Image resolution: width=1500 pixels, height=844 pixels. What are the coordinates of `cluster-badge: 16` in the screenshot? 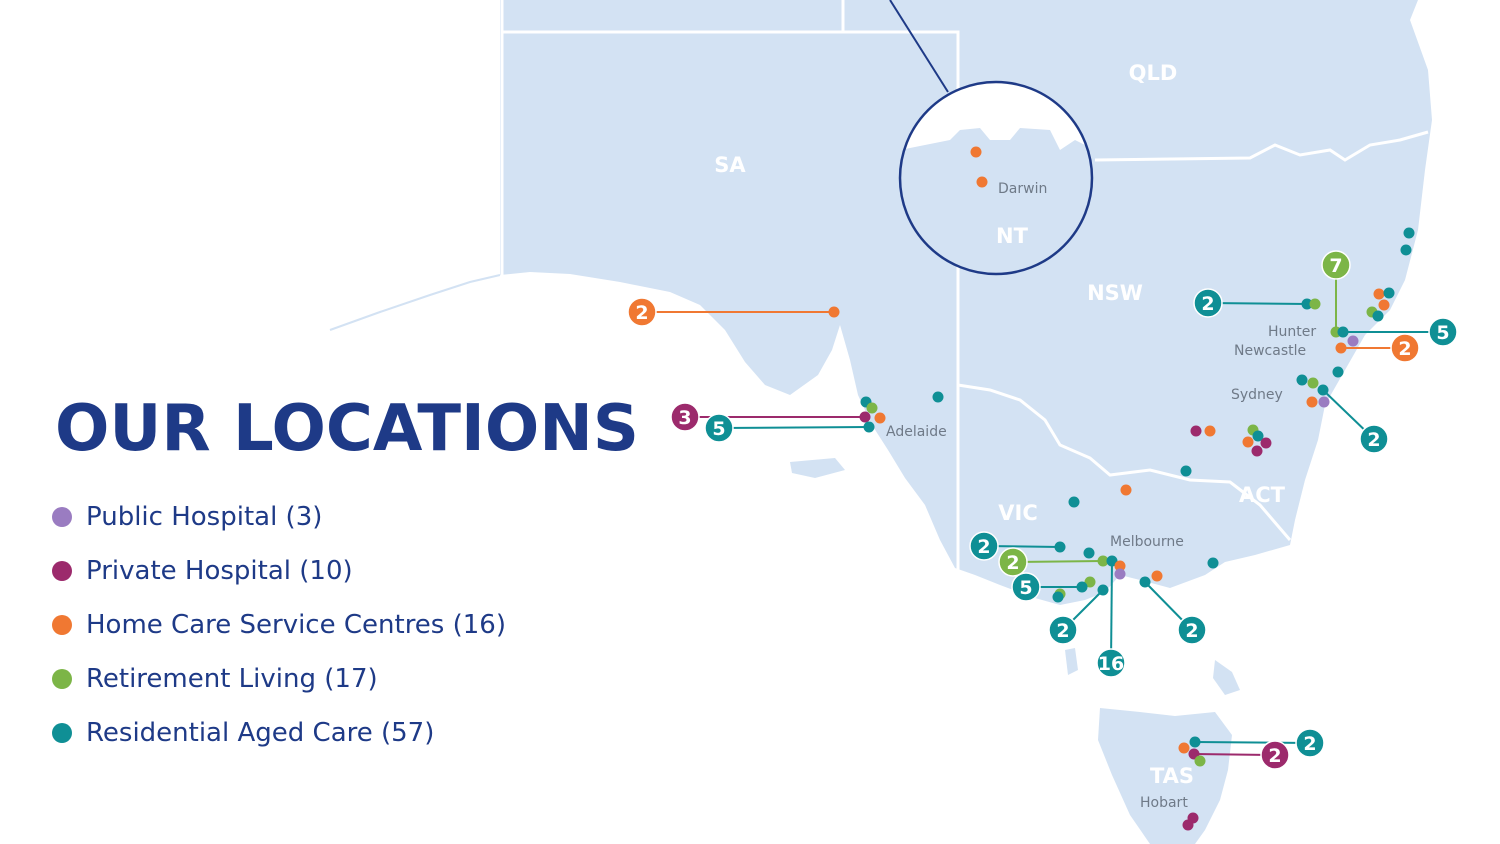 It's located at (1111, 663).